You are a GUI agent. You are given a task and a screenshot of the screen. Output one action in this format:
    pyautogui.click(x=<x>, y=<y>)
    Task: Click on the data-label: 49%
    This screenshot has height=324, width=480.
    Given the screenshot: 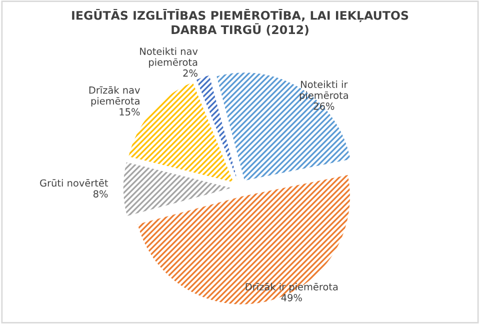 What is the action you would take?
    pyautogui.click(x=291, y=298)
    